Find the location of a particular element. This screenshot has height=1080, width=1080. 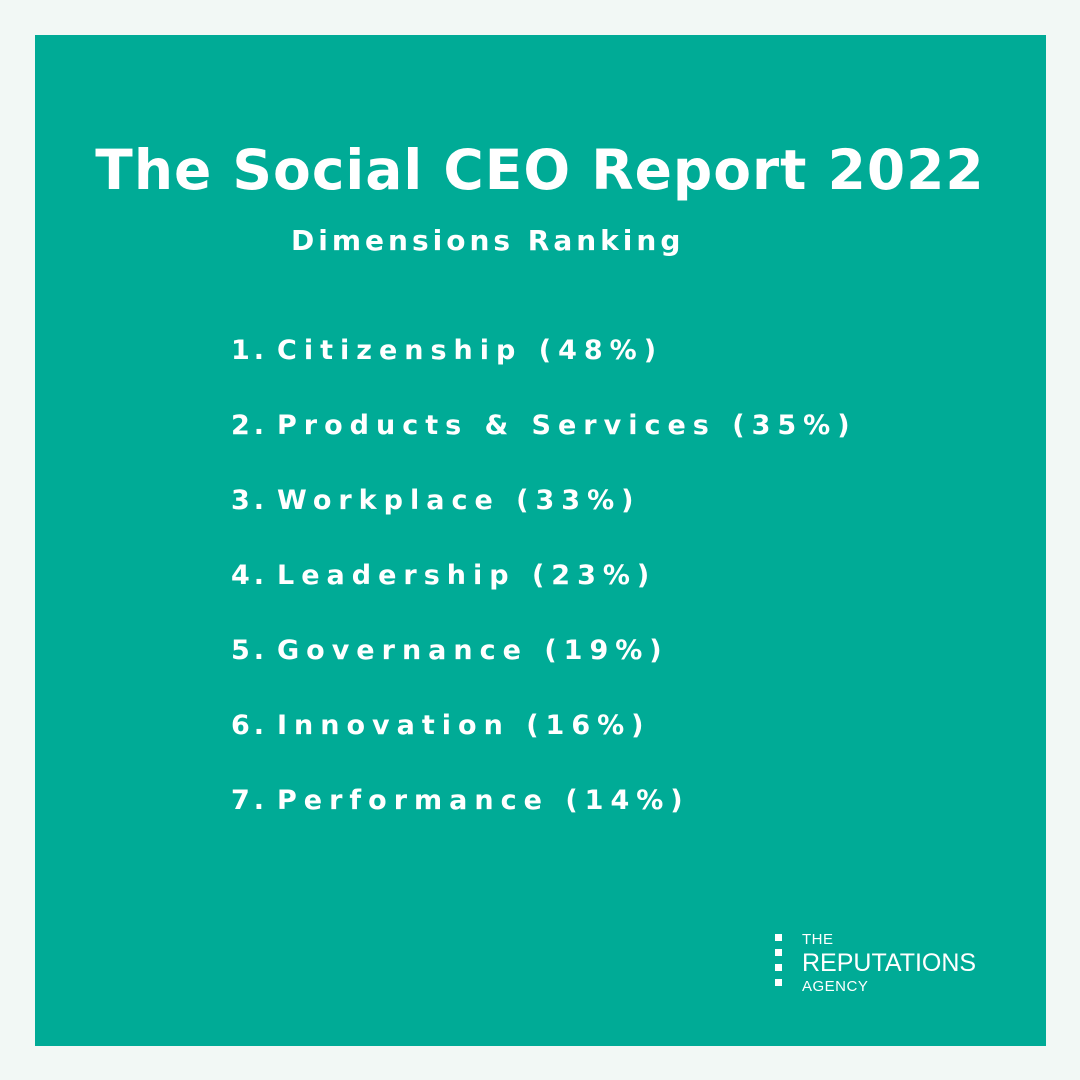

ranking-label: Citizenship (48%) is located at coordinates (470, 350).